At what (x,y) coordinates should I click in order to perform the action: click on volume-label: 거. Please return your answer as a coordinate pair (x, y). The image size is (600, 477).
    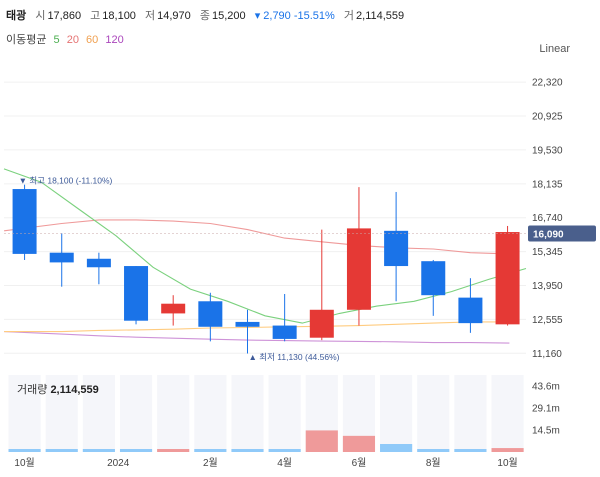
    Looking at the image, I should click on (349, 16).